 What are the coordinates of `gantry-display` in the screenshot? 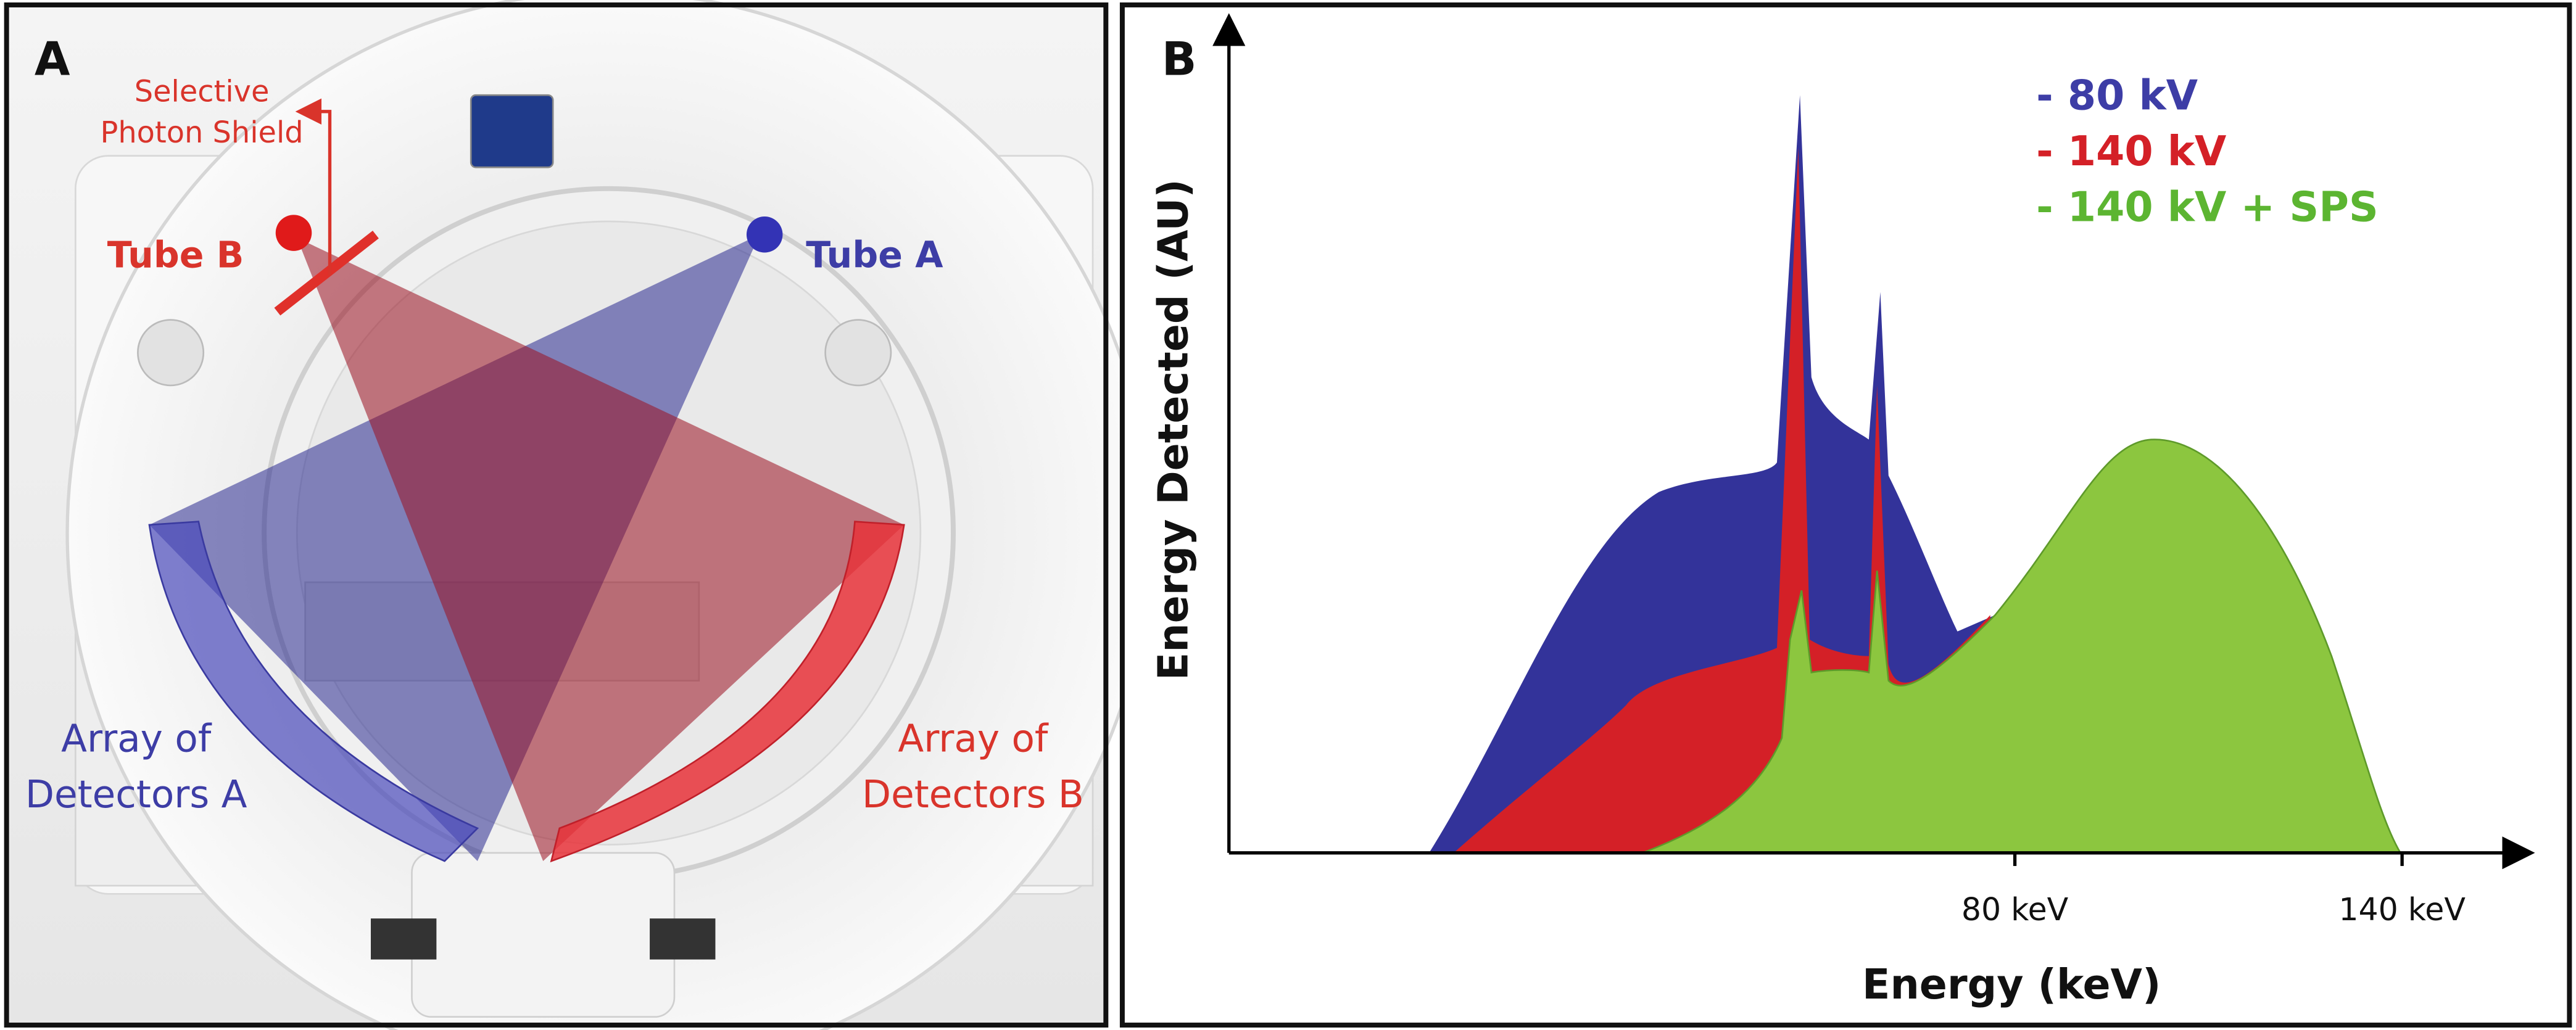 It's located at (512, 131).